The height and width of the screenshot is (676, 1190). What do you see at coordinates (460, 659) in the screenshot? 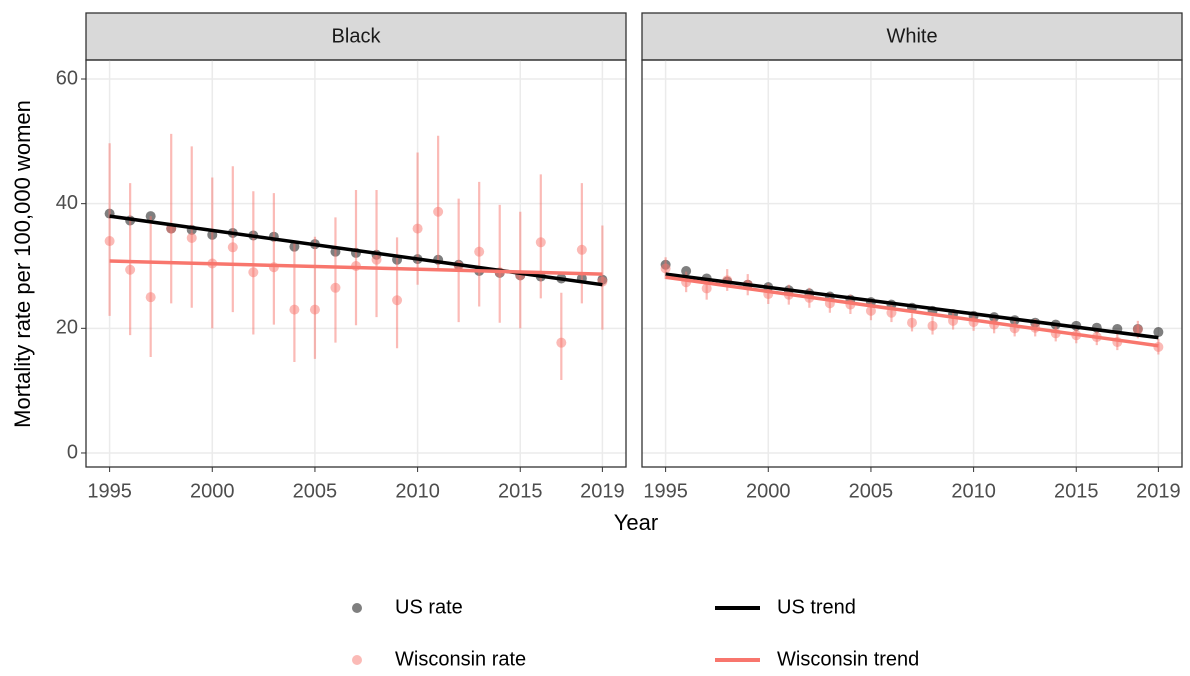
I see `legend-label: Wisconsin rate` at bounding box center [460, 659].